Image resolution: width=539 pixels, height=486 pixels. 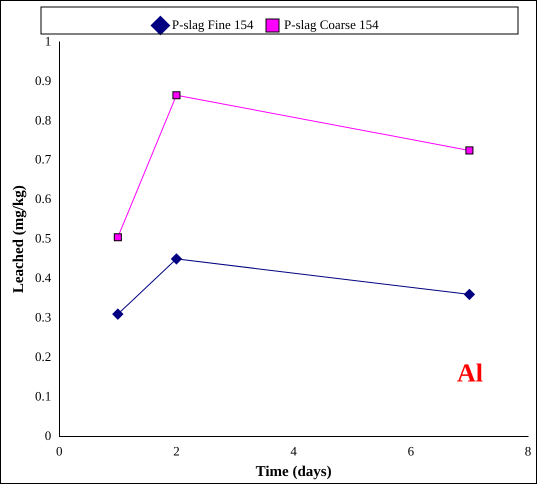 I want to click on y-tick-label: 0.1, so click(x=43, y=396).